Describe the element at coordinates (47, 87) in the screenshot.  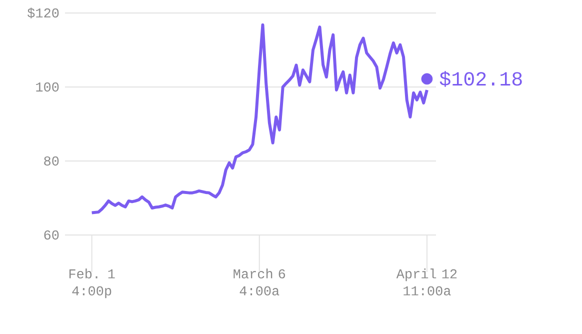
I see `y-tick-label: 100` at that location.